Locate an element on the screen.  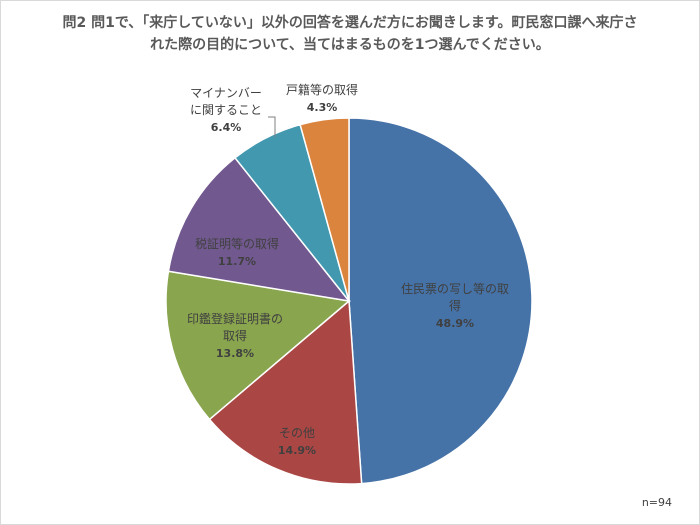
slice-label-text: 取得 is located at coordinates (235, 335).